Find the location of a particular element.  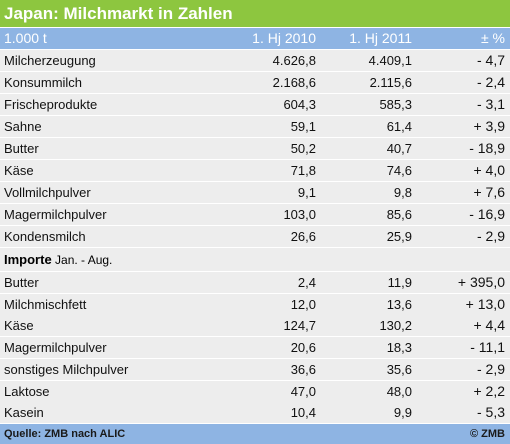

value-cell: 604,3 is located at coordinates (299, 104).